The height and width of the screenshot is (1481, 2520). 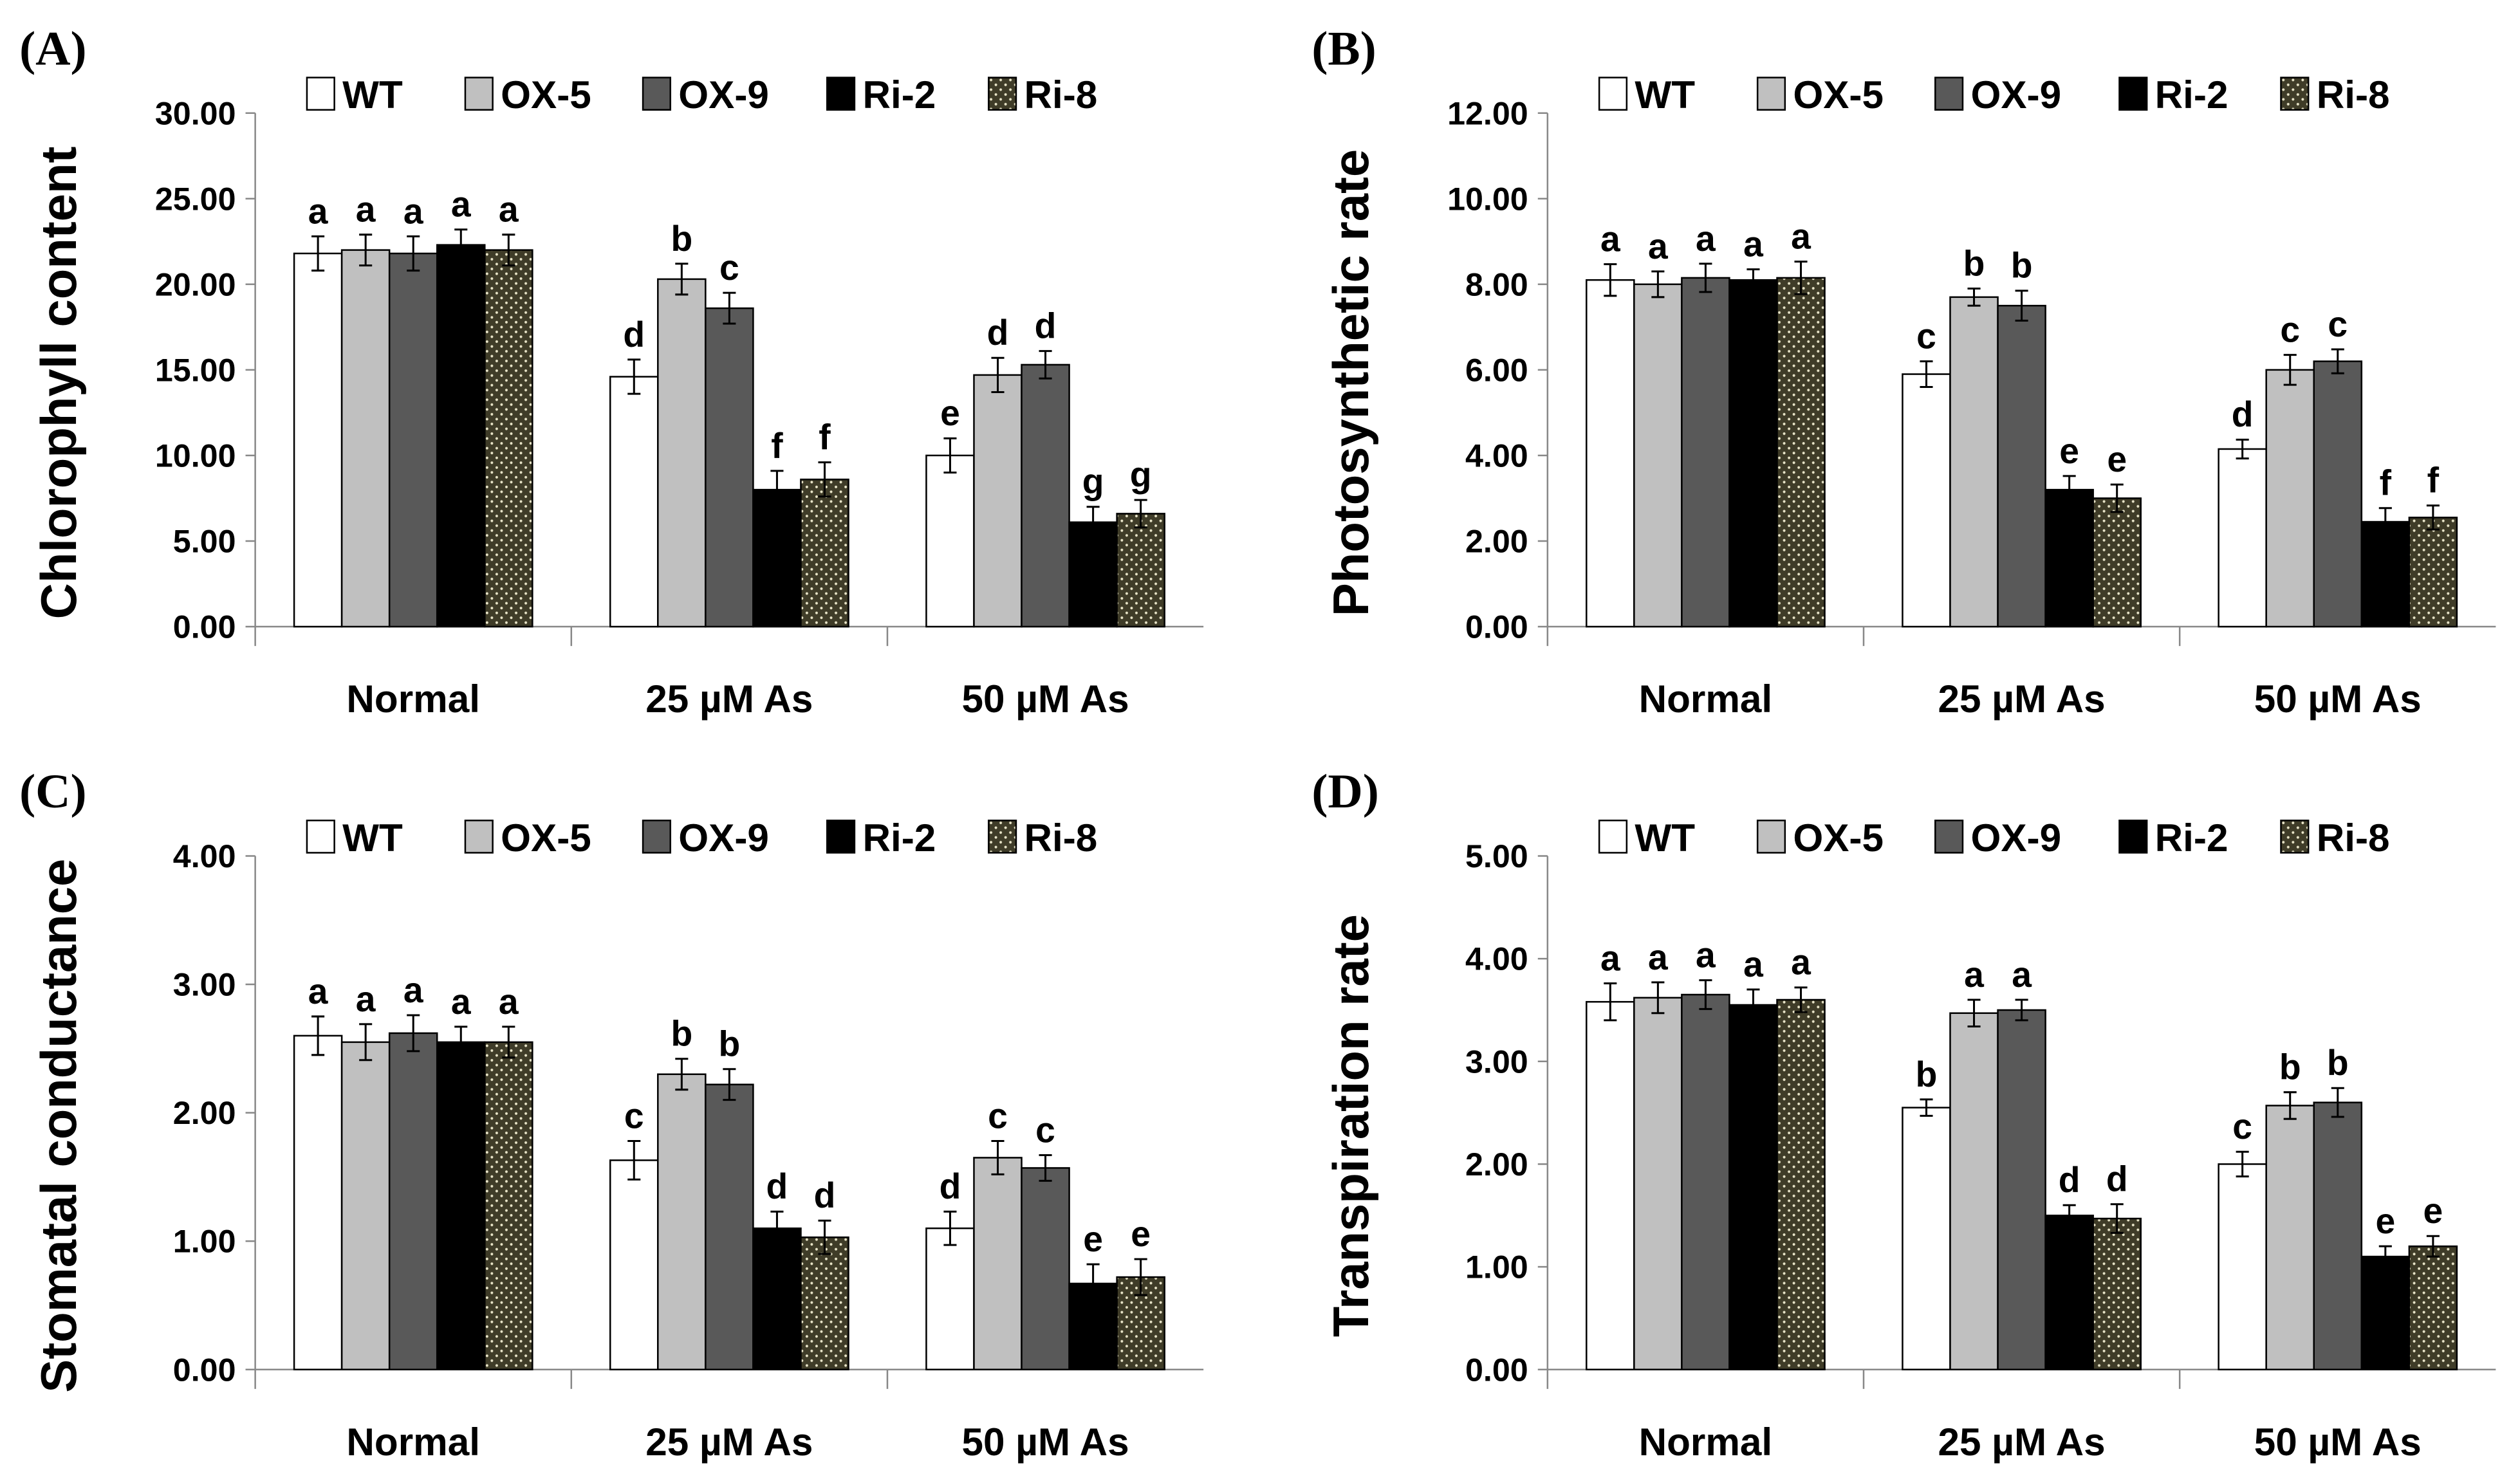 What do you see at coordinates (204, 856) in the screenshot?
I see `y-tick-label: 4.00` at bounding box center [204, 856].